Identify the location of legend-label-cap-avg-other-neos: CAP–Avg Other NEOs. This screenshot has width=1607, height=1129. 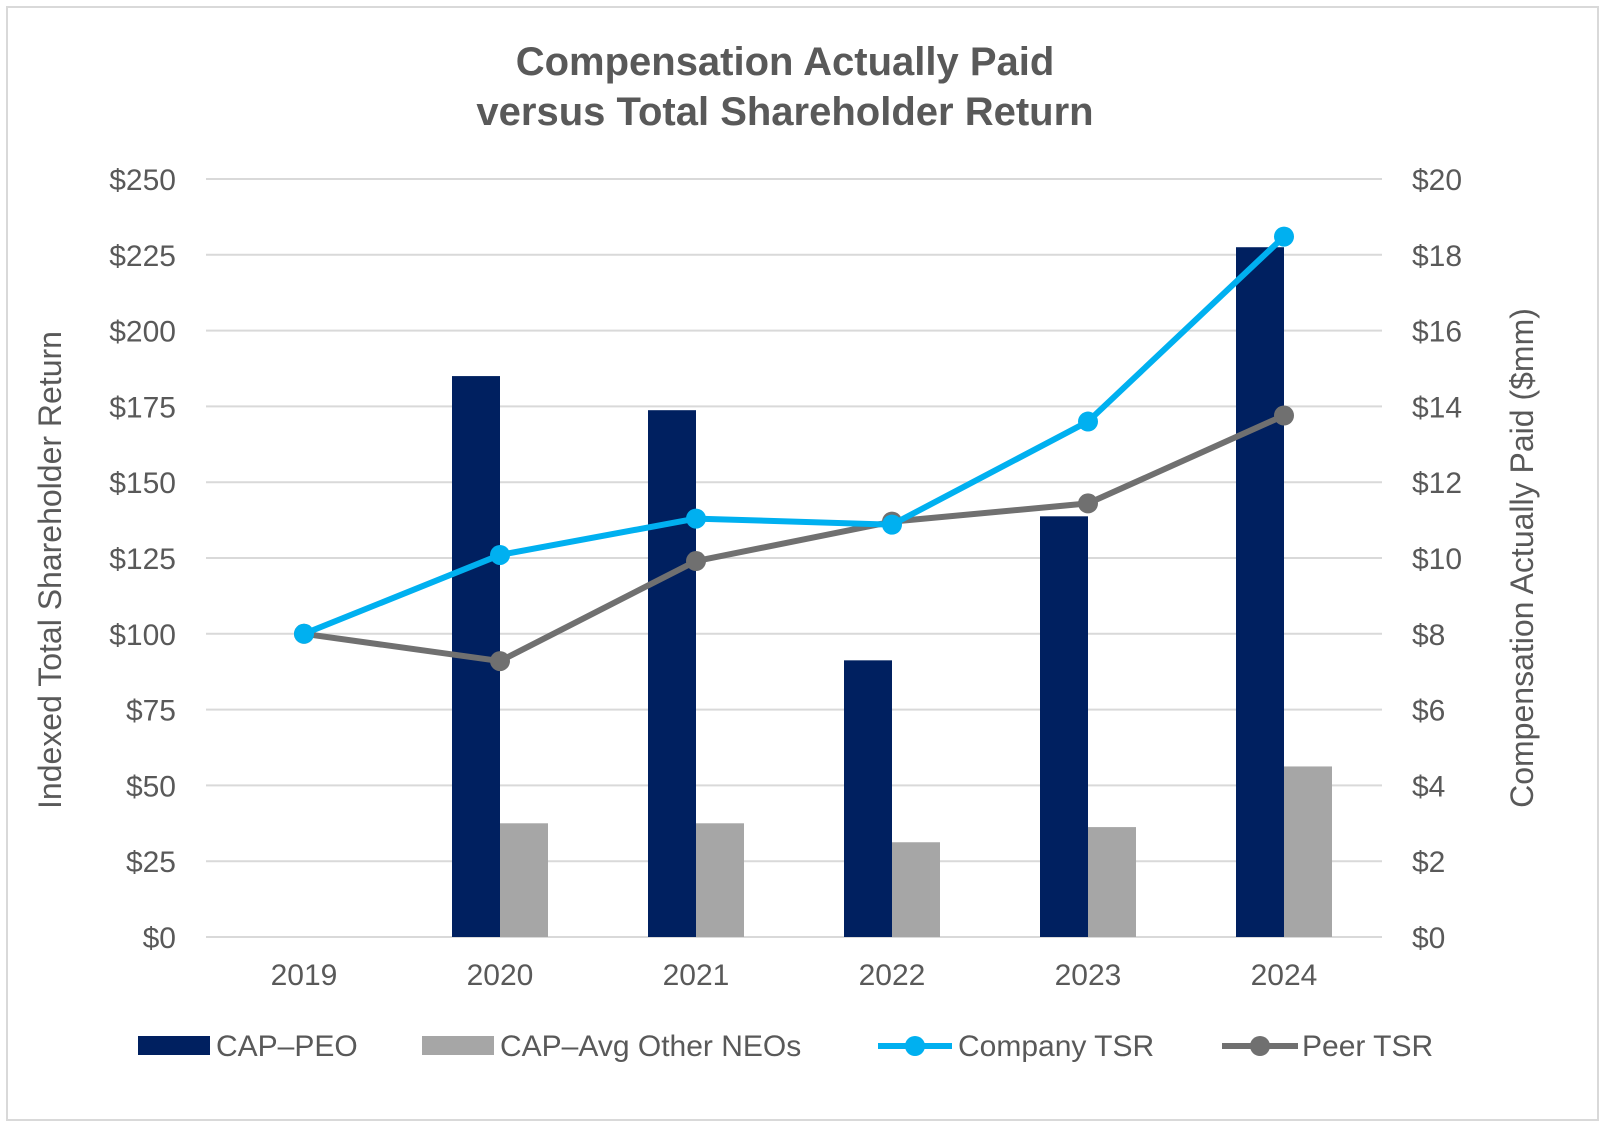
(650, 1046).